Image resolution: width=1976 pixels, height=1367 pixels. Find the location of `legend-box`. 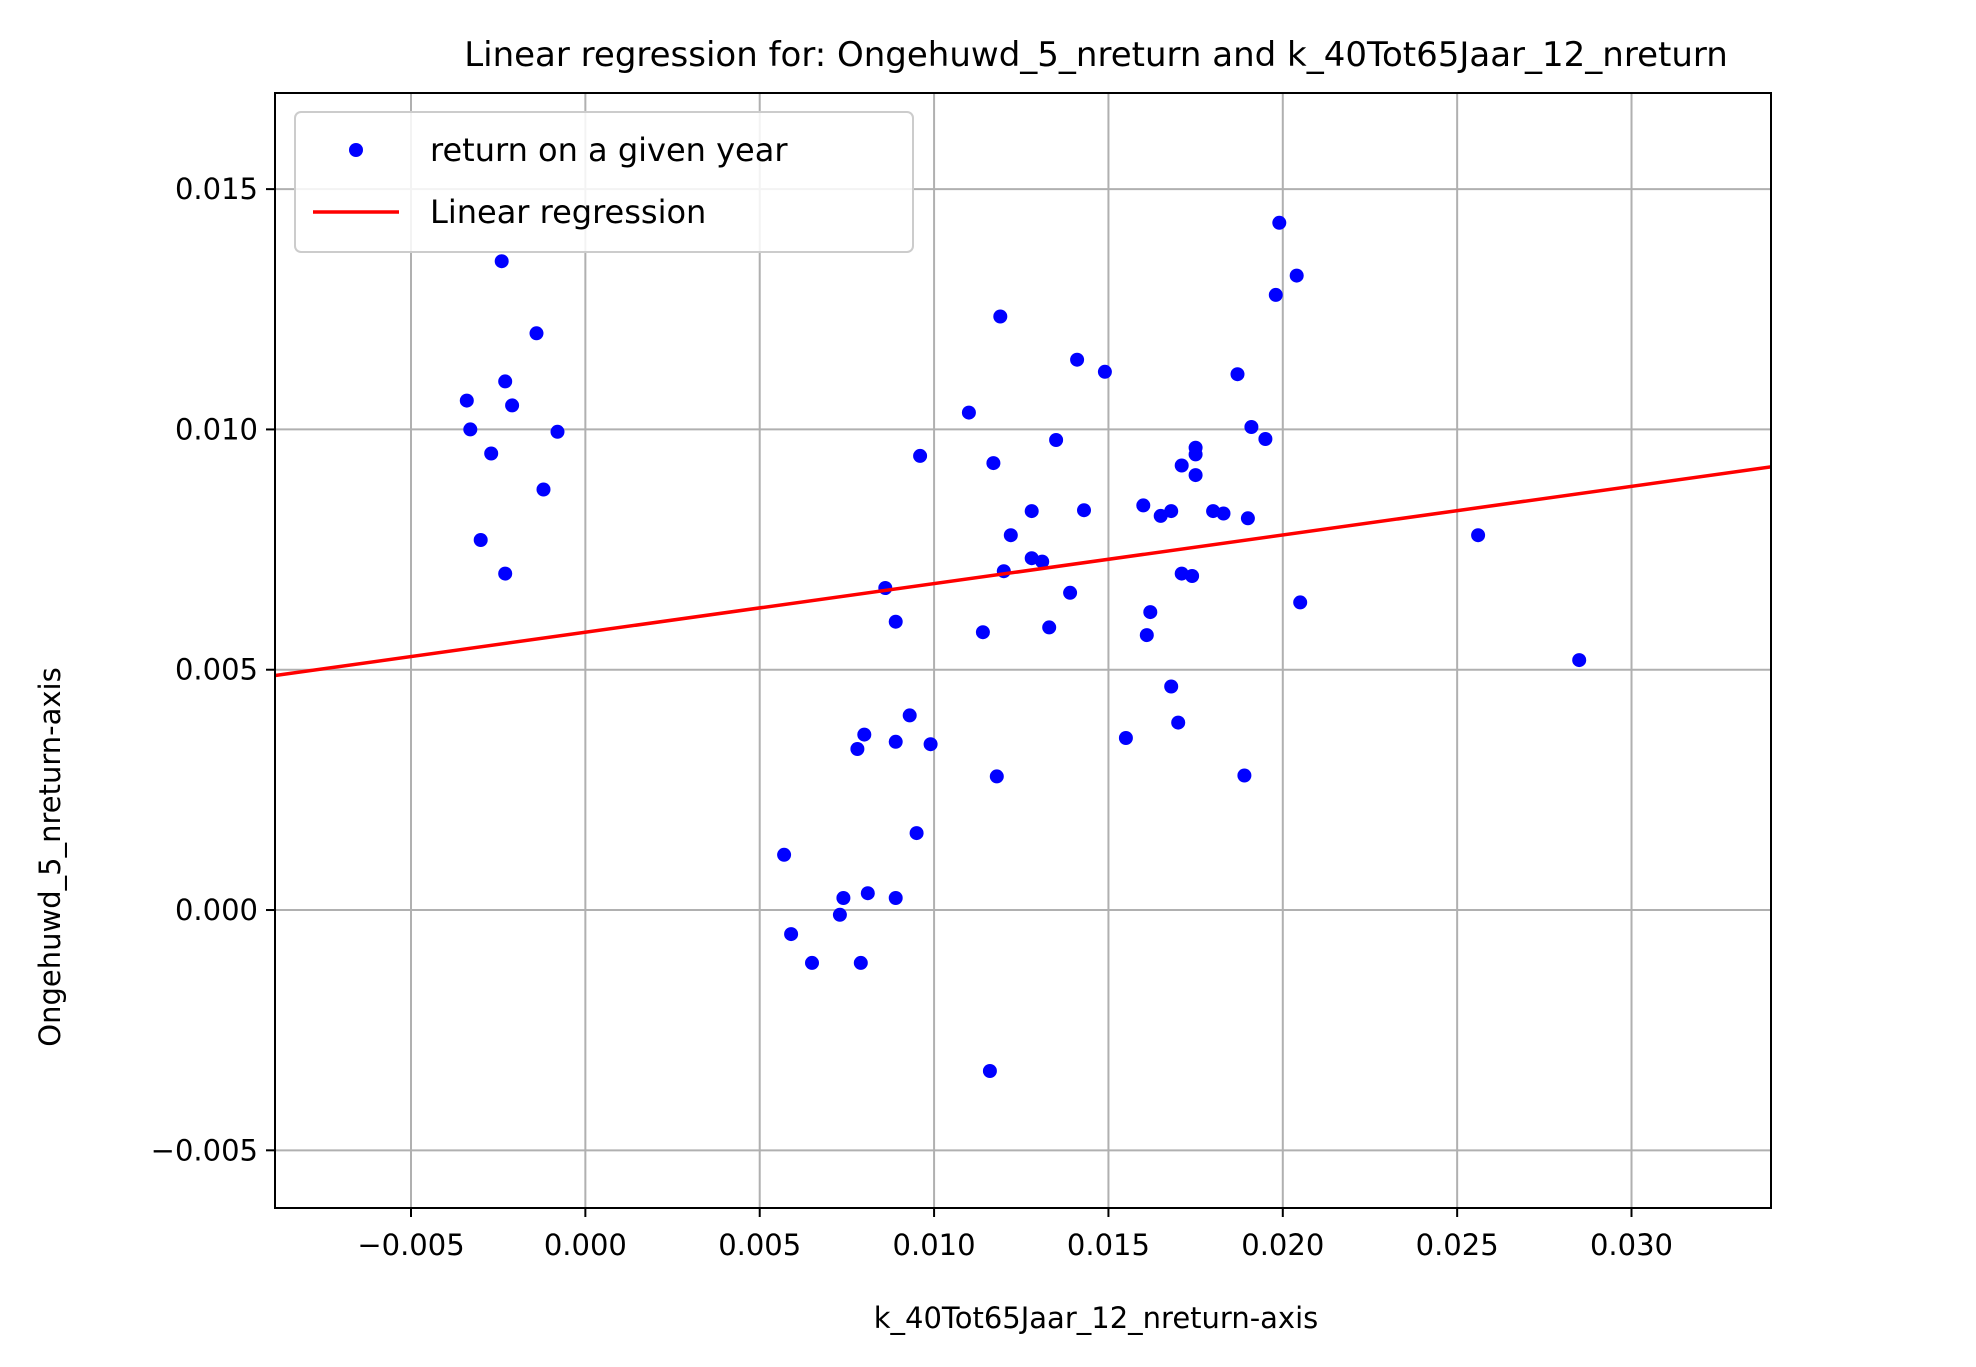

legend-box is located at coordinates (604, 182).